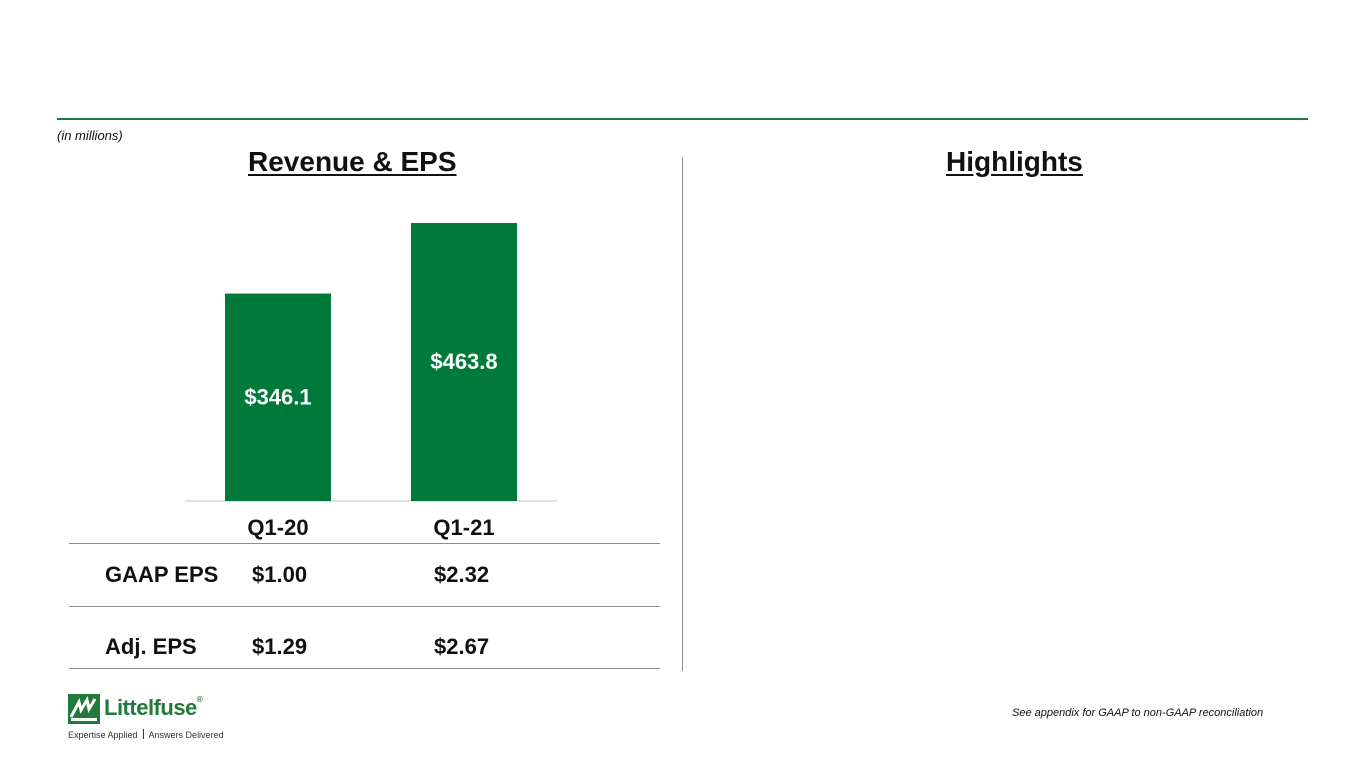  I want to click on logo-registered-mark: ®, so click(199, 699).